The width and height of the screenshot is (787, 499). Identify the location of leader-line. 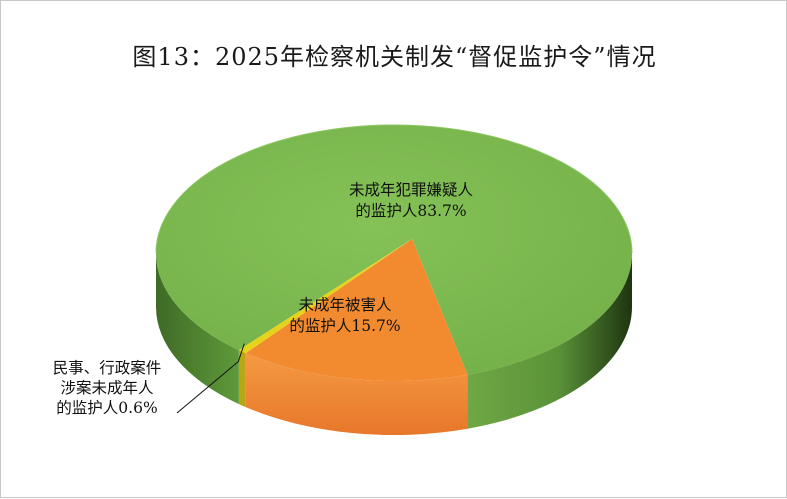
(210, 378).